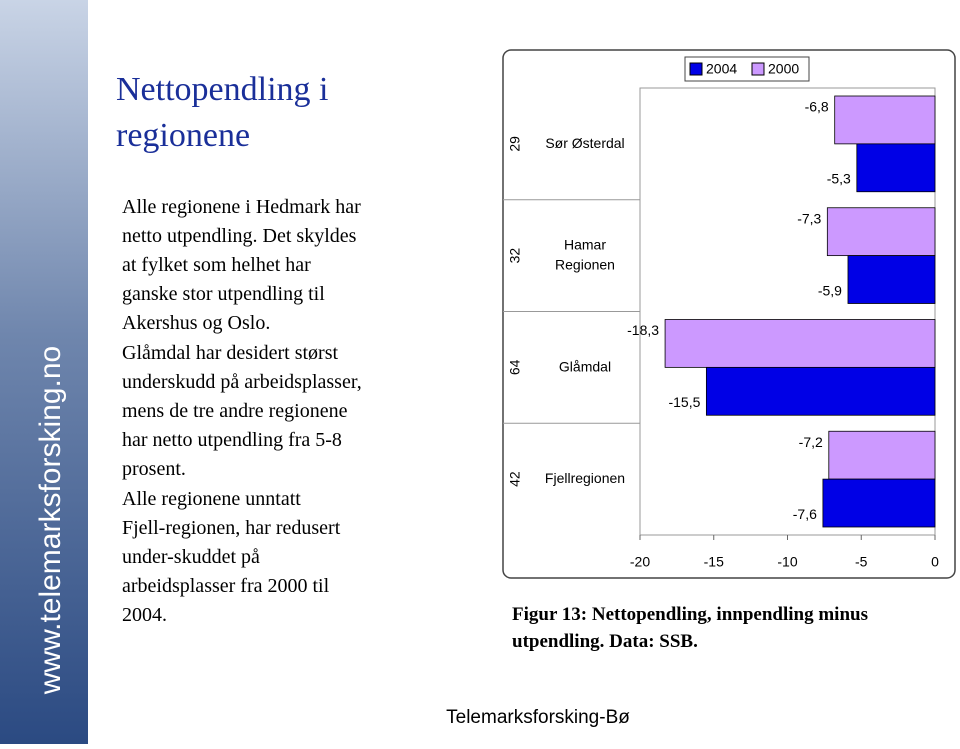 This screenshot has width=960, height=749. I want to click on text-line: Sør Østerdal, so click(584, 143).